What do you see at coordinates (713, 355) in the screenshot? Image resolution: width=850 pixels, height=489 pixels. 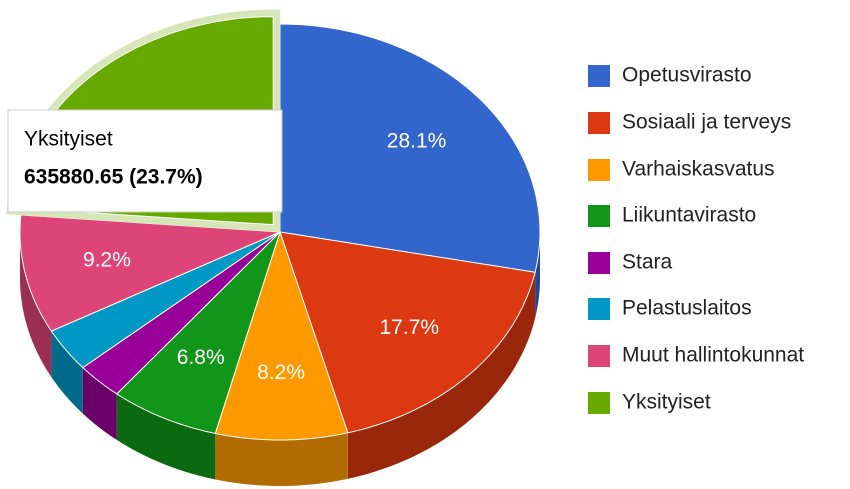 I see `legend-label: Muut hallintokunnat` at bounding box center [713, 355].